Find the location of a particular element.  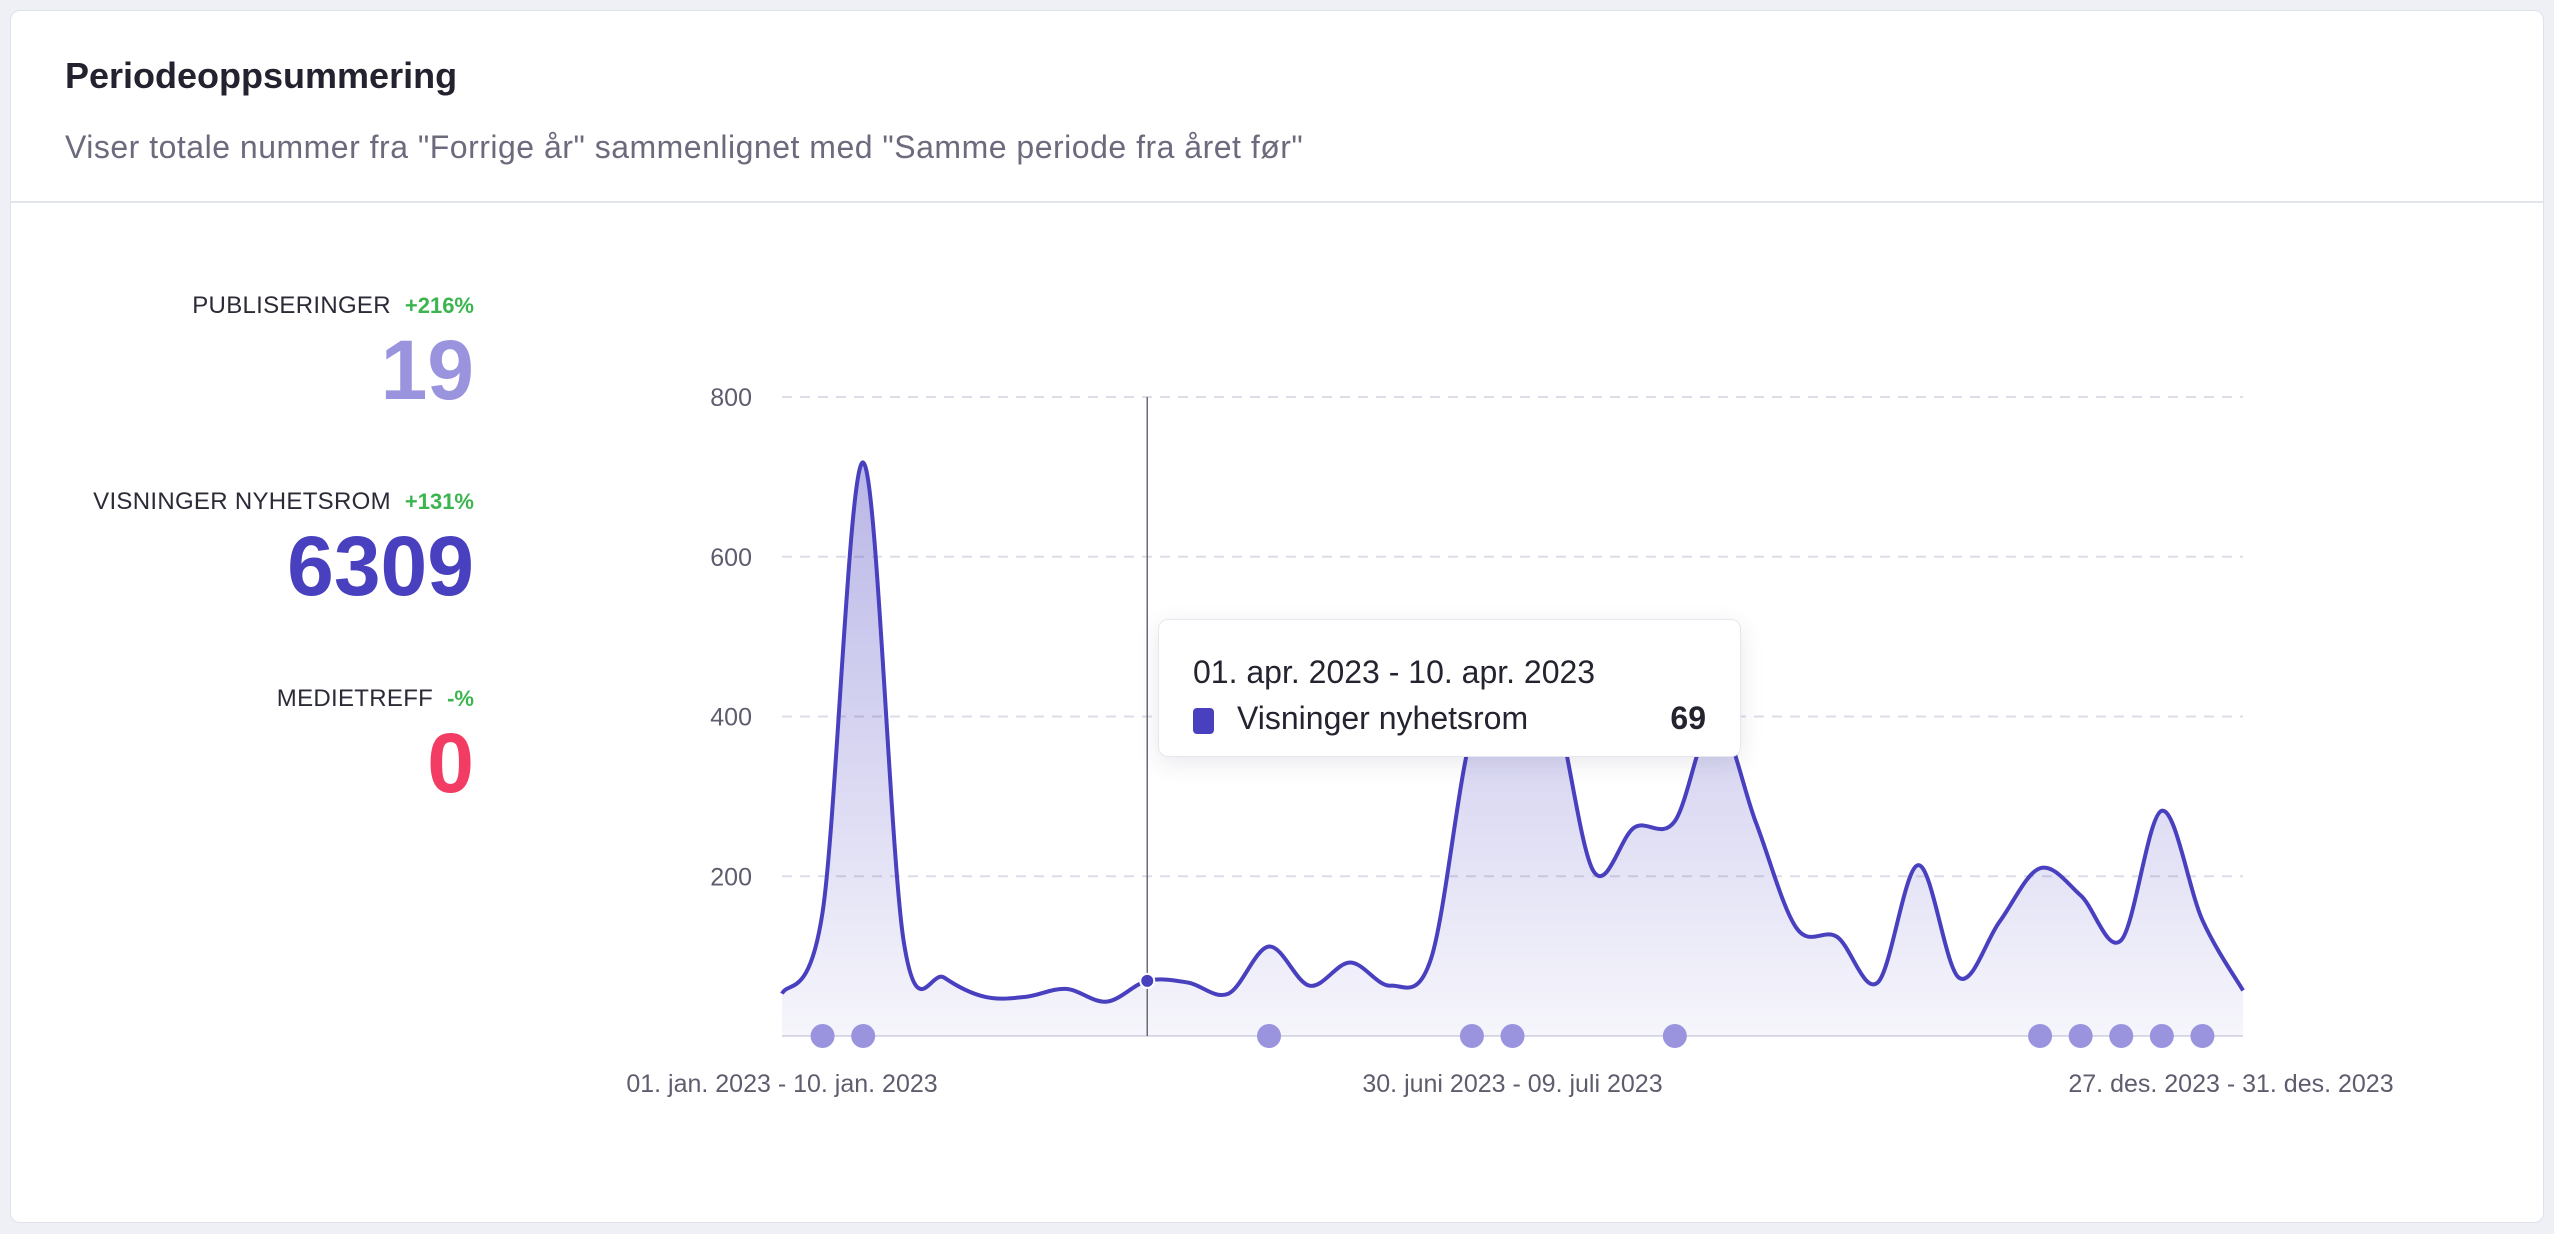

hover-point is located at coordinates (1147, 980).